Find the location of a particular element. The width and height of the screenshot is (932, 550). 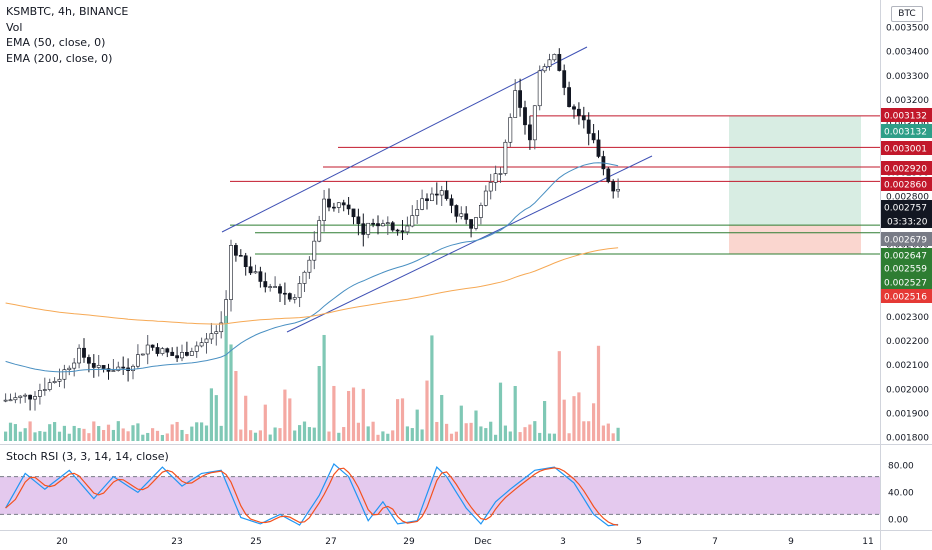

legend-ema200: EMA (200, close, 0) is located at coordinates (59, 58).